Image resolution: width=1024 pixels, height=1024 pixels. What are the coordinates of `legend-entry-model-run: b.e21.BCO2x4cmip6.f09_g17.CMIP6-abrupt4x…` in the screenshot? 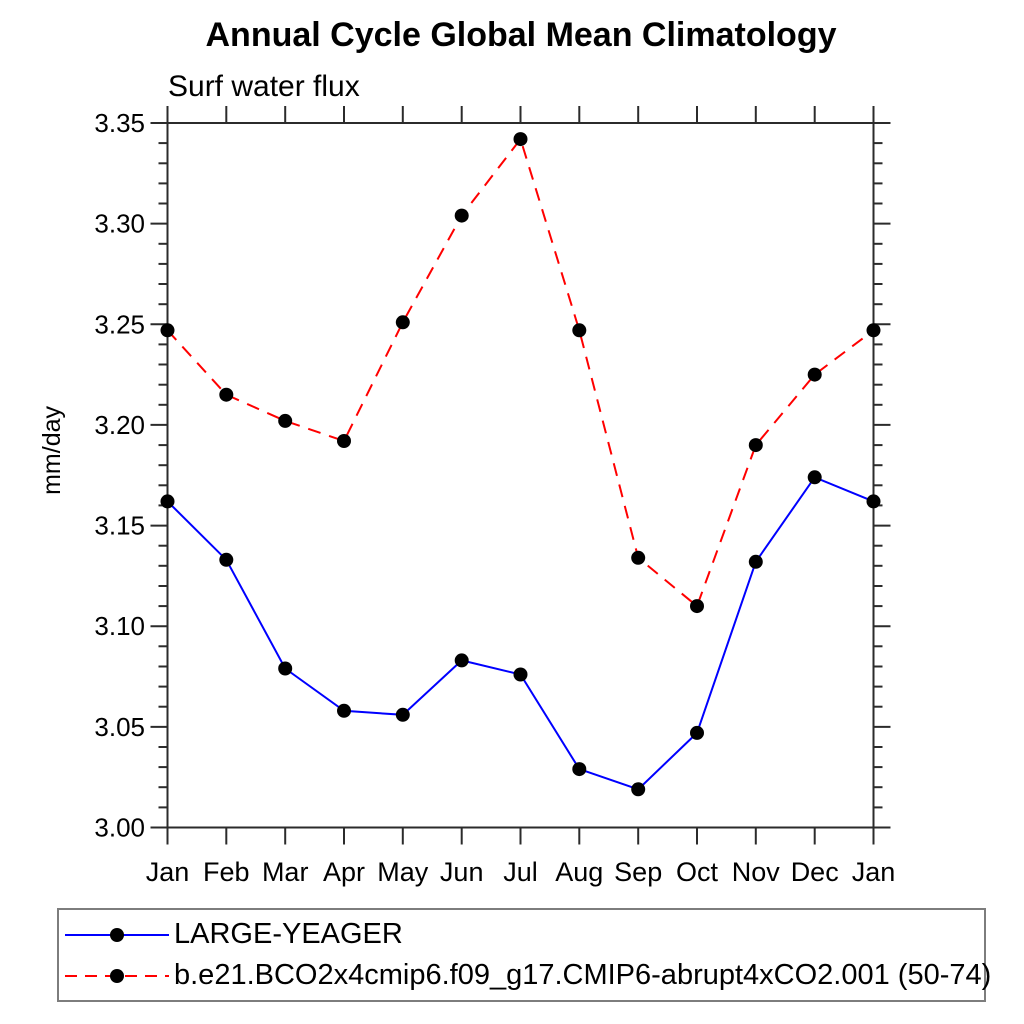 It's located at (527, 975).